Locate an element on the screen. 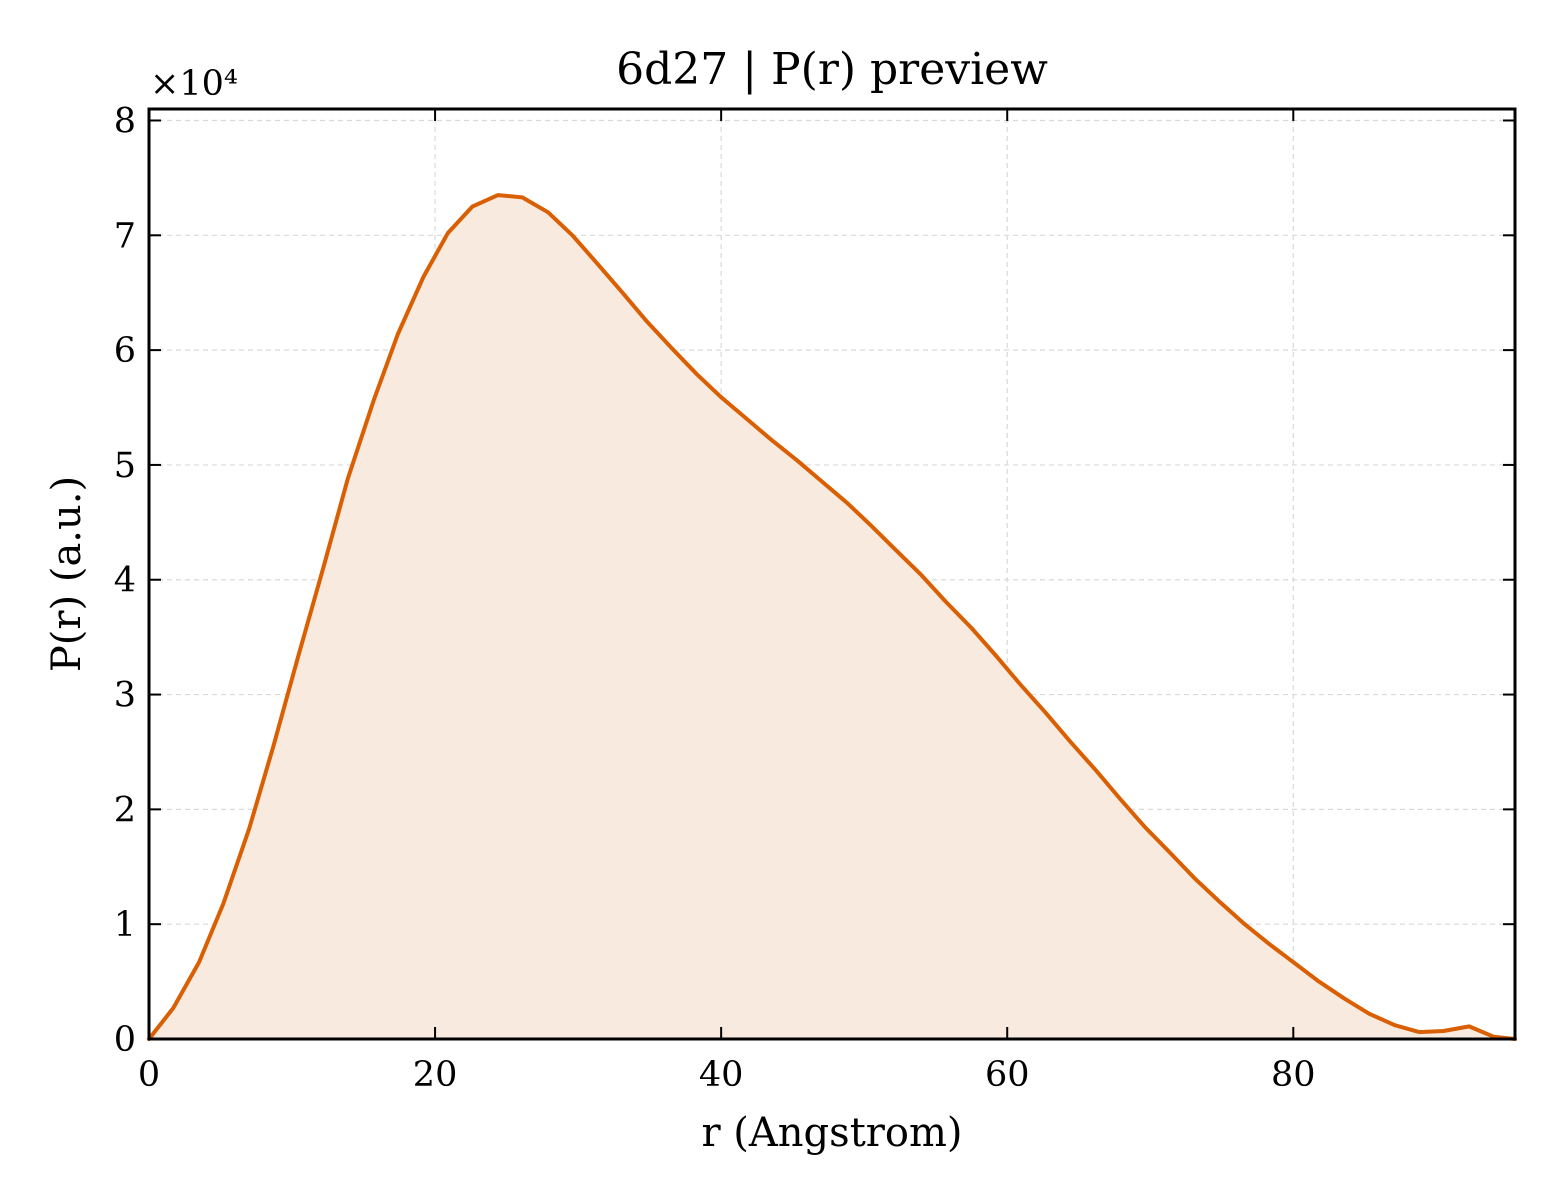 The image size is (1560, 1200). x-axis-label: r (Angstrom) is located at coordinates (831, 1133).